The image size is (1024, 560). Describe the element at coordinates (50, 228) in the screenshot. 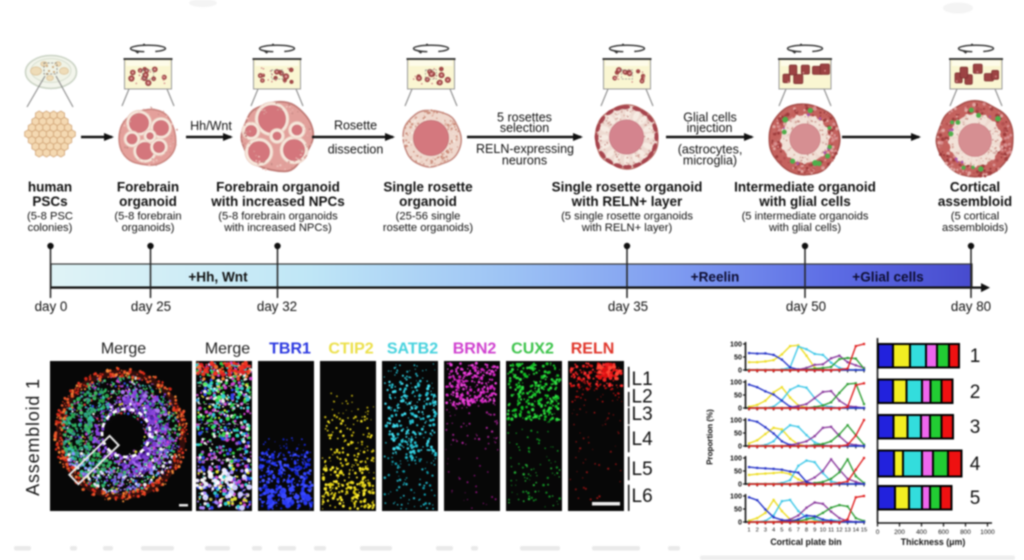

I see `svg-text: colonies)` at that location.